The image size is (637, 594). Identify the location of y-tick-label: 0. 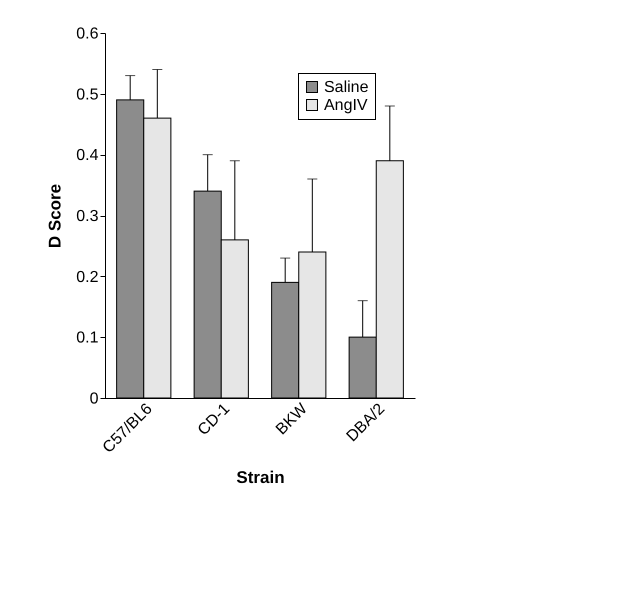
(94, 399).